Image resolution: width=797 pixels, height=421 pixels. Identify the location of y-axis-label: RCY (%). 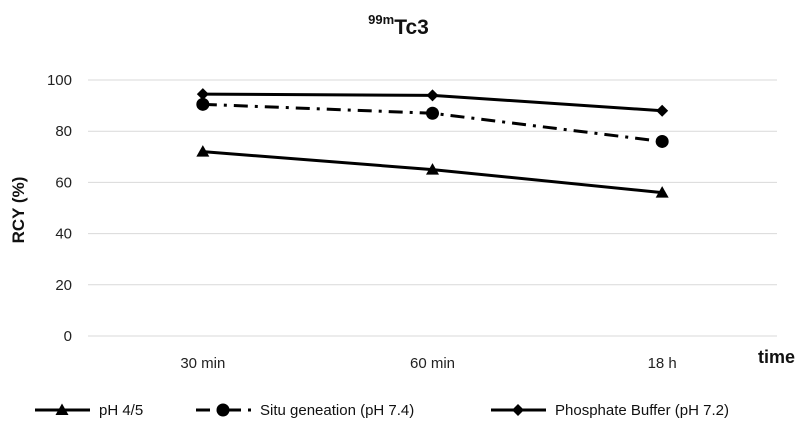
(18, 210).